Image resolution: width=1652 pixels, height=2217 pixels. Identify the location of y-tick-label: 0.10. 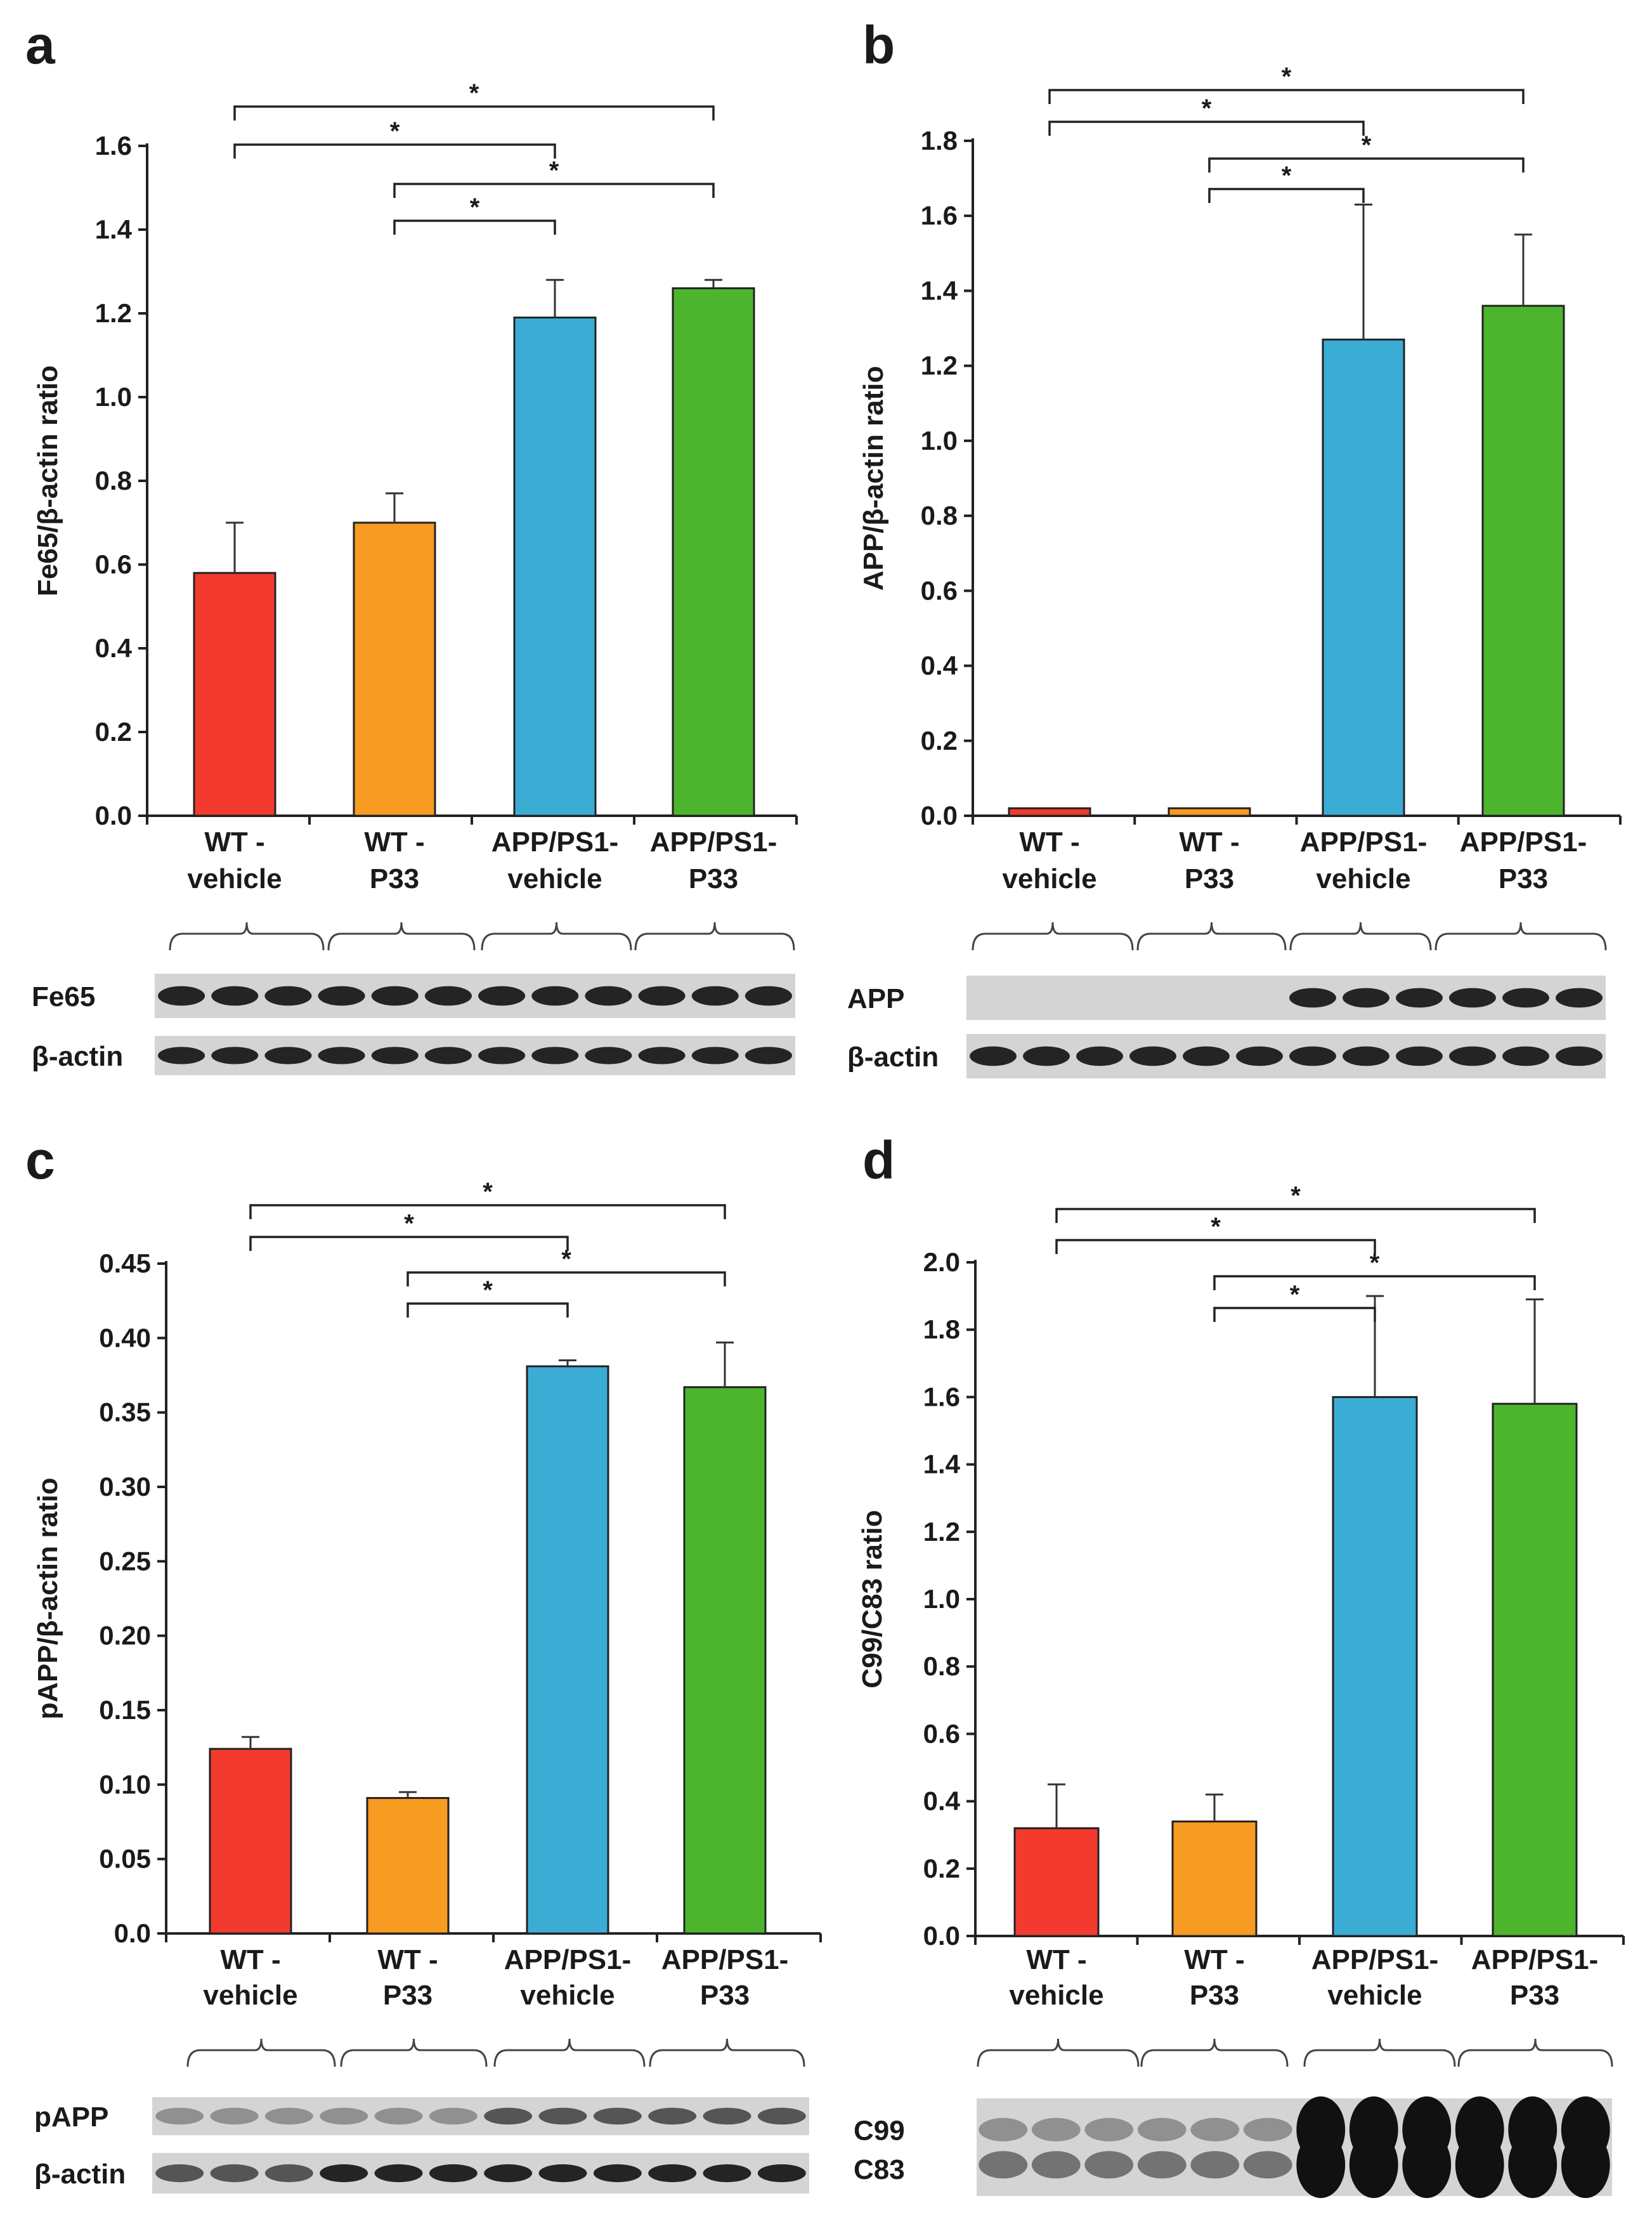
(125, 1784).